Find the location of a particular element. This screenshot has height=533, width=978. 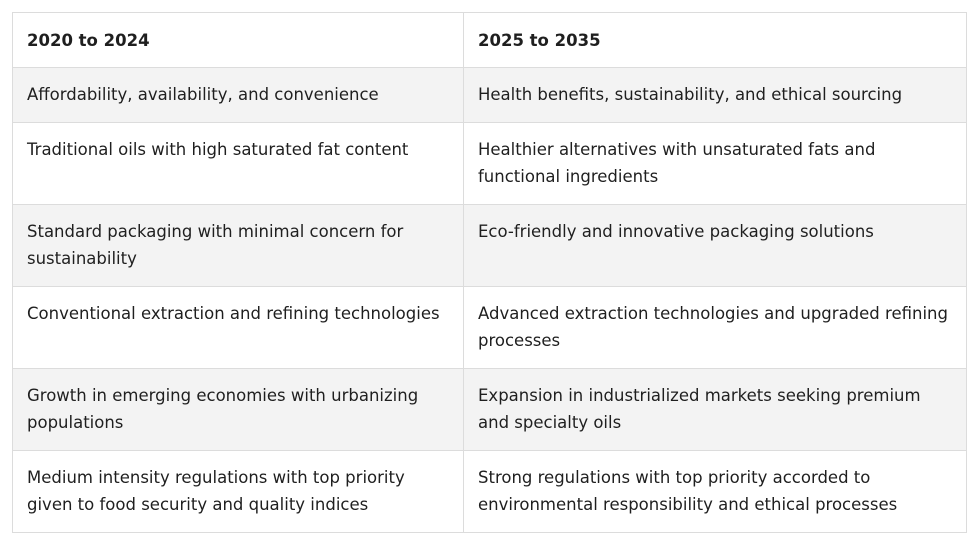

table-header-row: 2020 to 2024 2025 to 2035 is located at coordinates (489, 40).